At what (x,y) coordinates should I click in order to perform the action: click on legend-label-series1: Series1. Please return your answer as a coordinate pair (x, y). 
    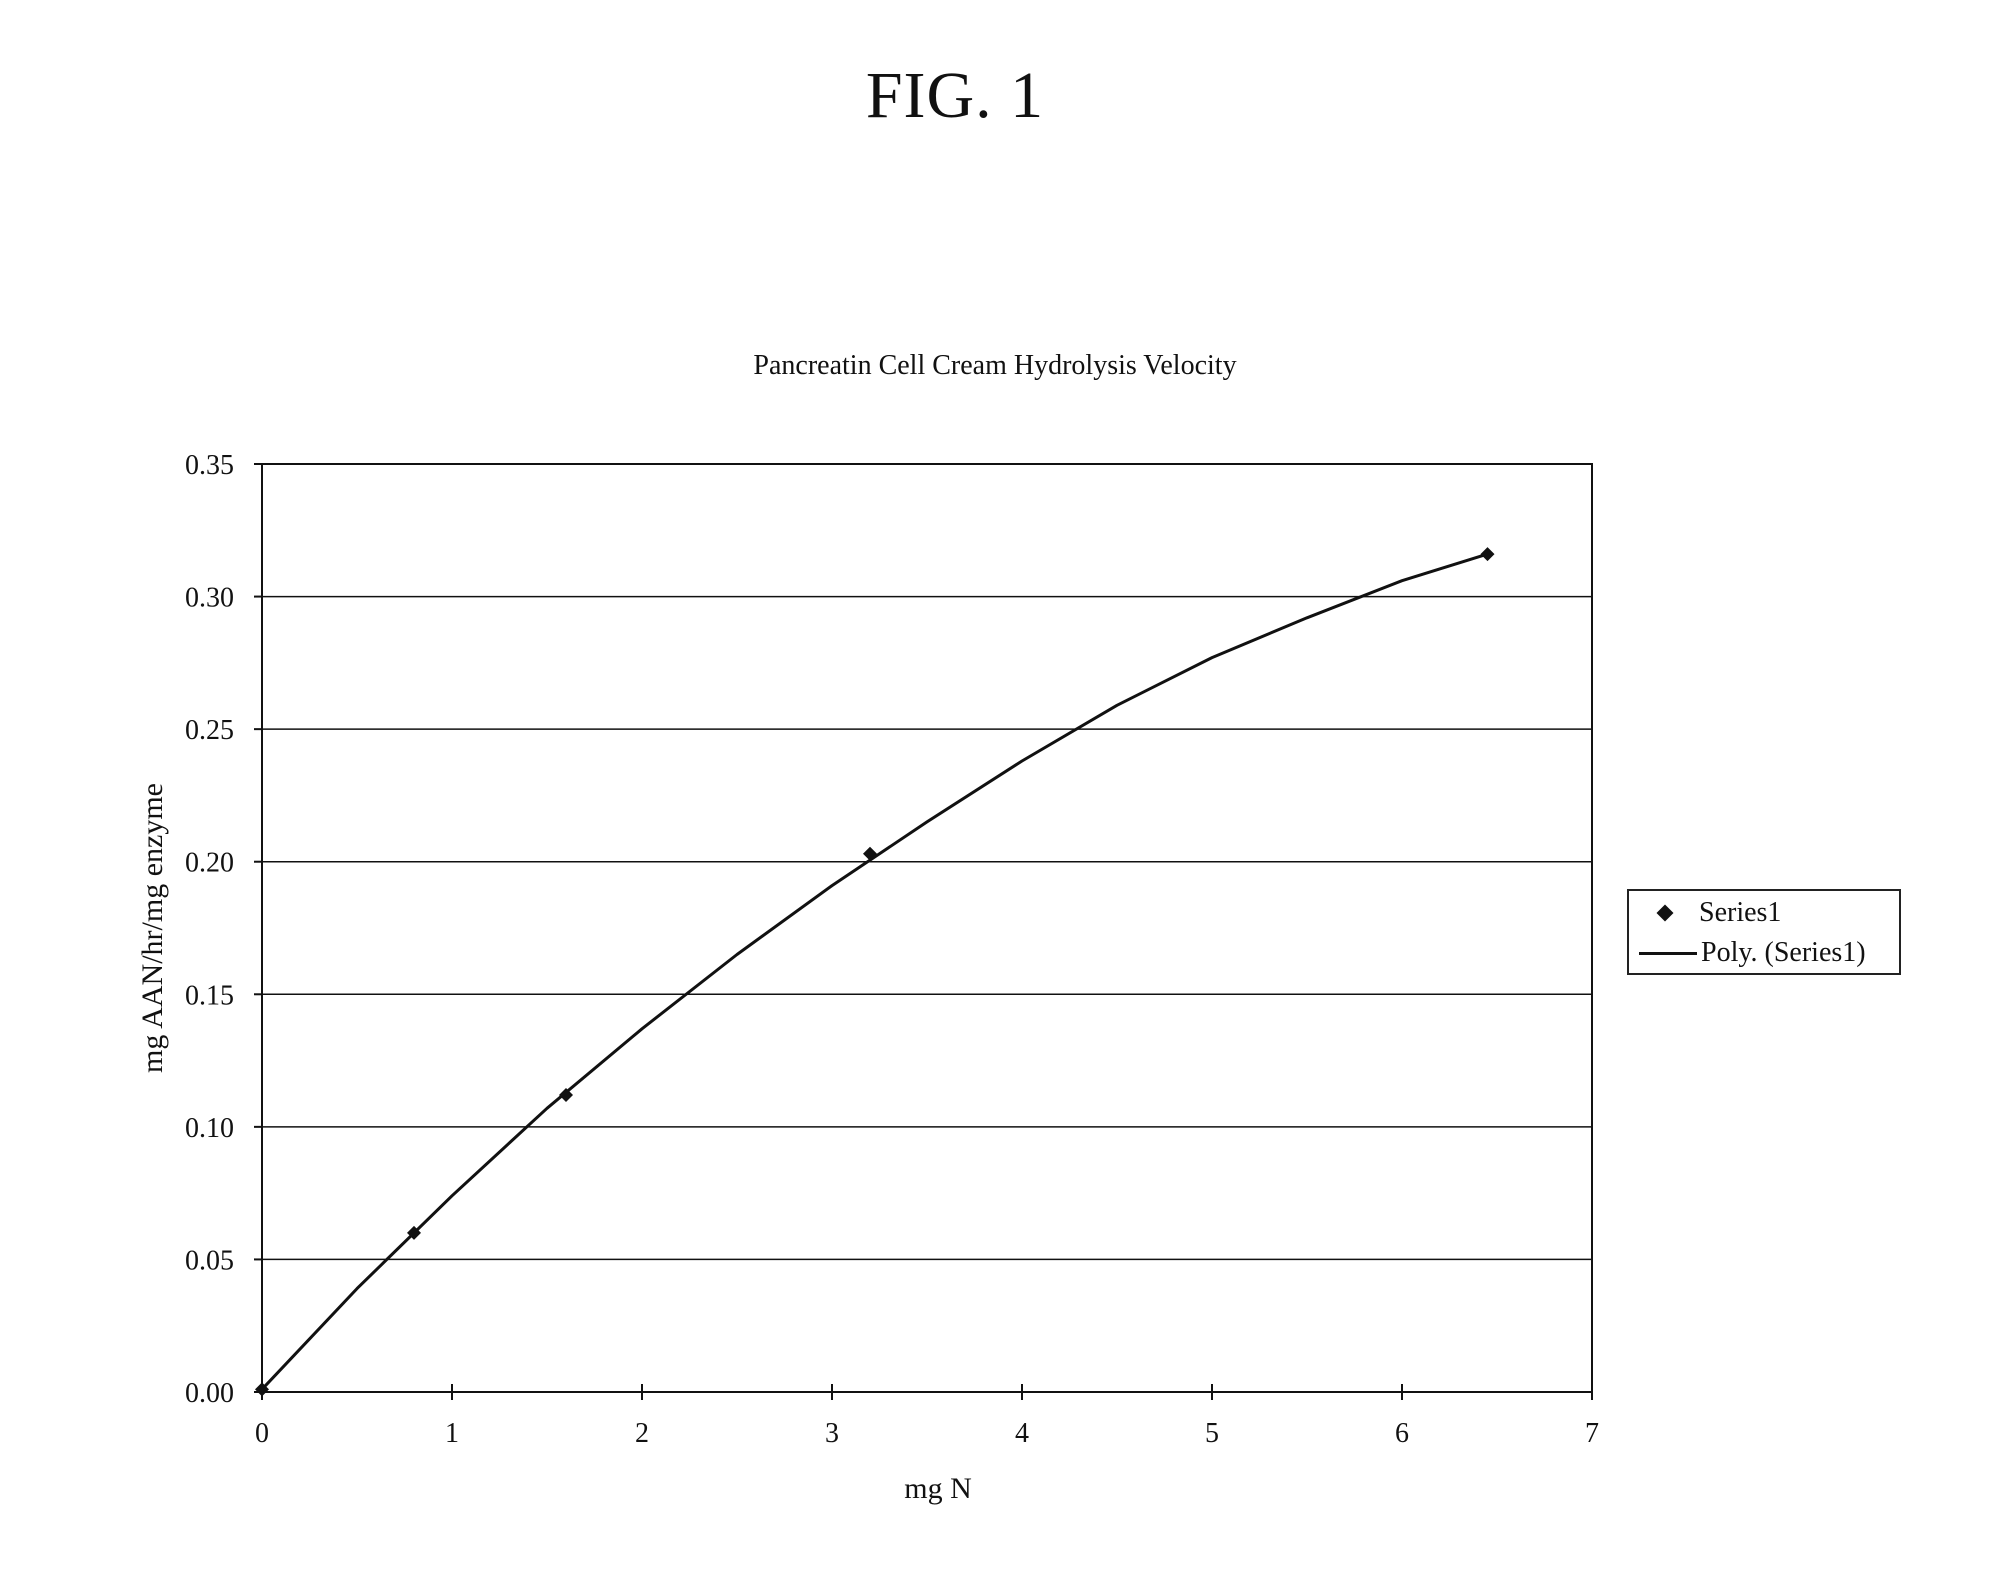
    Looking at the image, I should click on (1740, 913).